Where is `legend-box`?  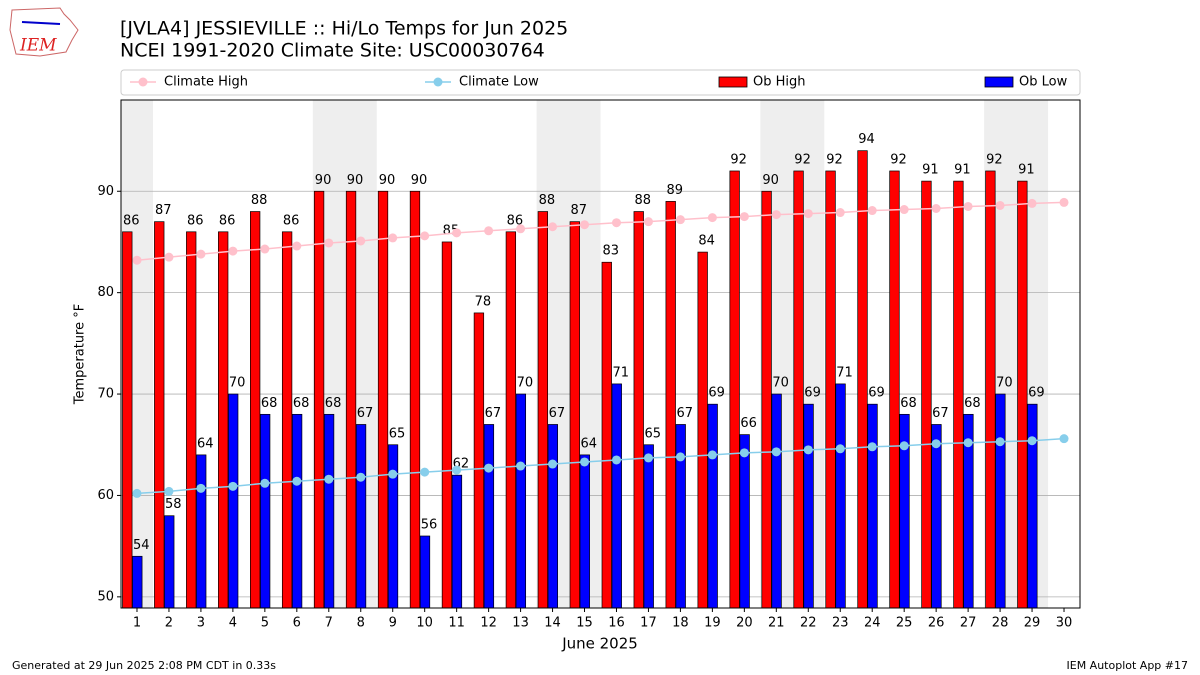 legend-box is located at coordinates (600, 82).